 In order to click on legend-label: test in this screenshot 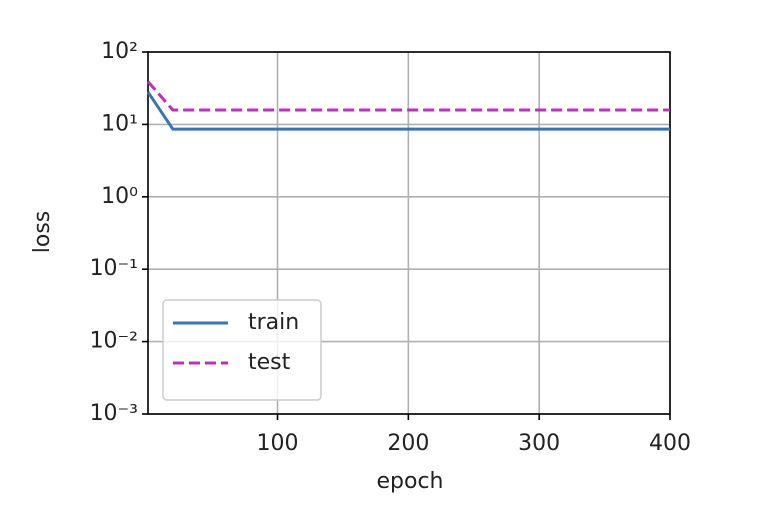, I will do `click(269, 362)`.